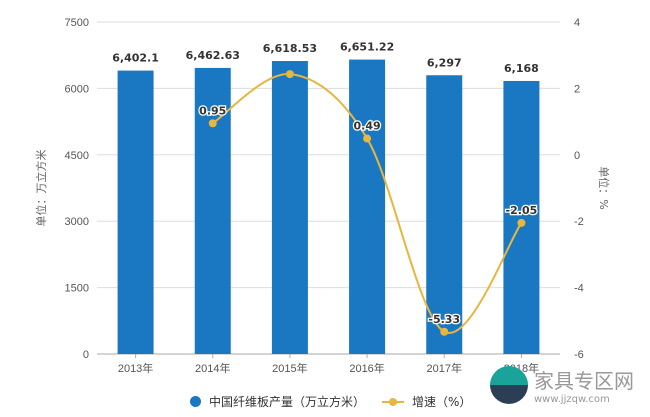 The width and height of the screenshot is (650, 417). Describe the element at coordinates (521, 68) in the screenshot. I see `bar-data-label: 6,168` at that location.